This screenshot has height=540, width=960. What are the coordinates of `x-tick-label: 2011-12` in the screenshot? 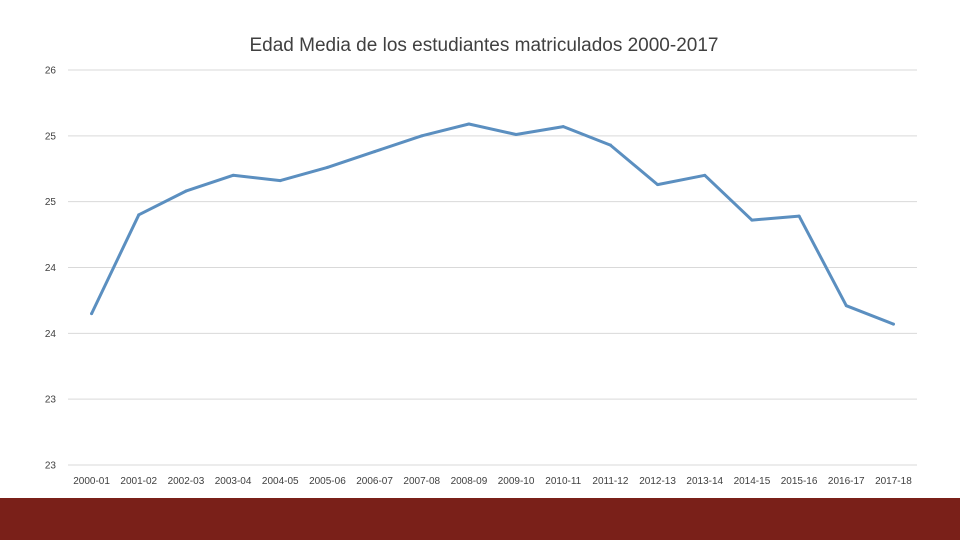 It's located at (610, 481).